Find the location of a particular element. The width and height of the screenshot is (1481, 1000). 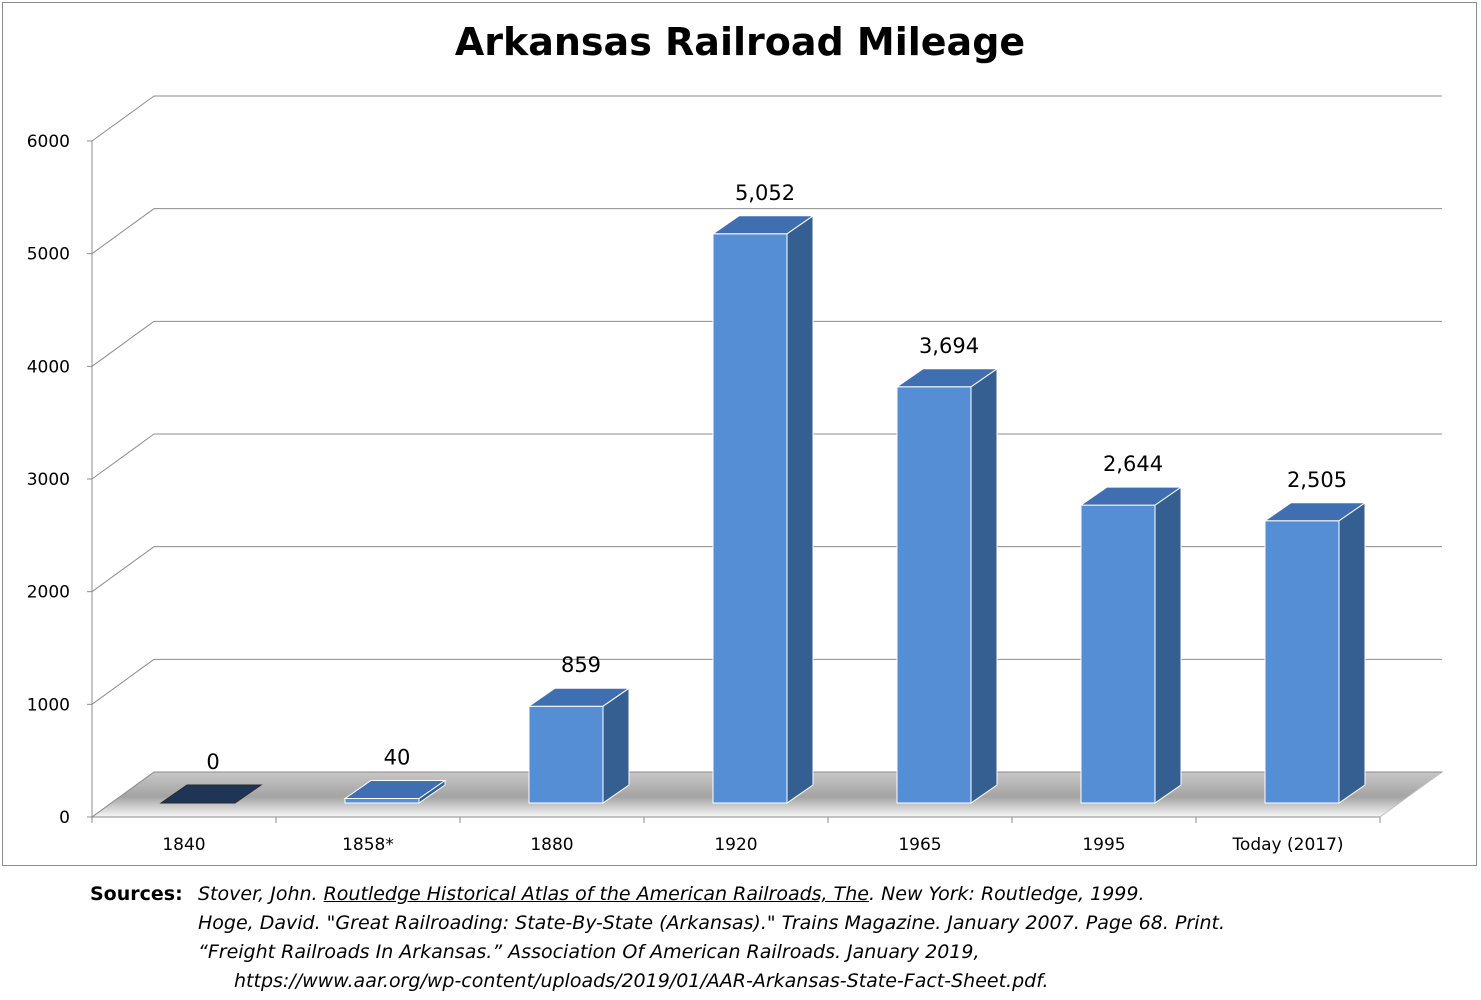

x-tick-label: 1920 is located at coordinates (735, 845).